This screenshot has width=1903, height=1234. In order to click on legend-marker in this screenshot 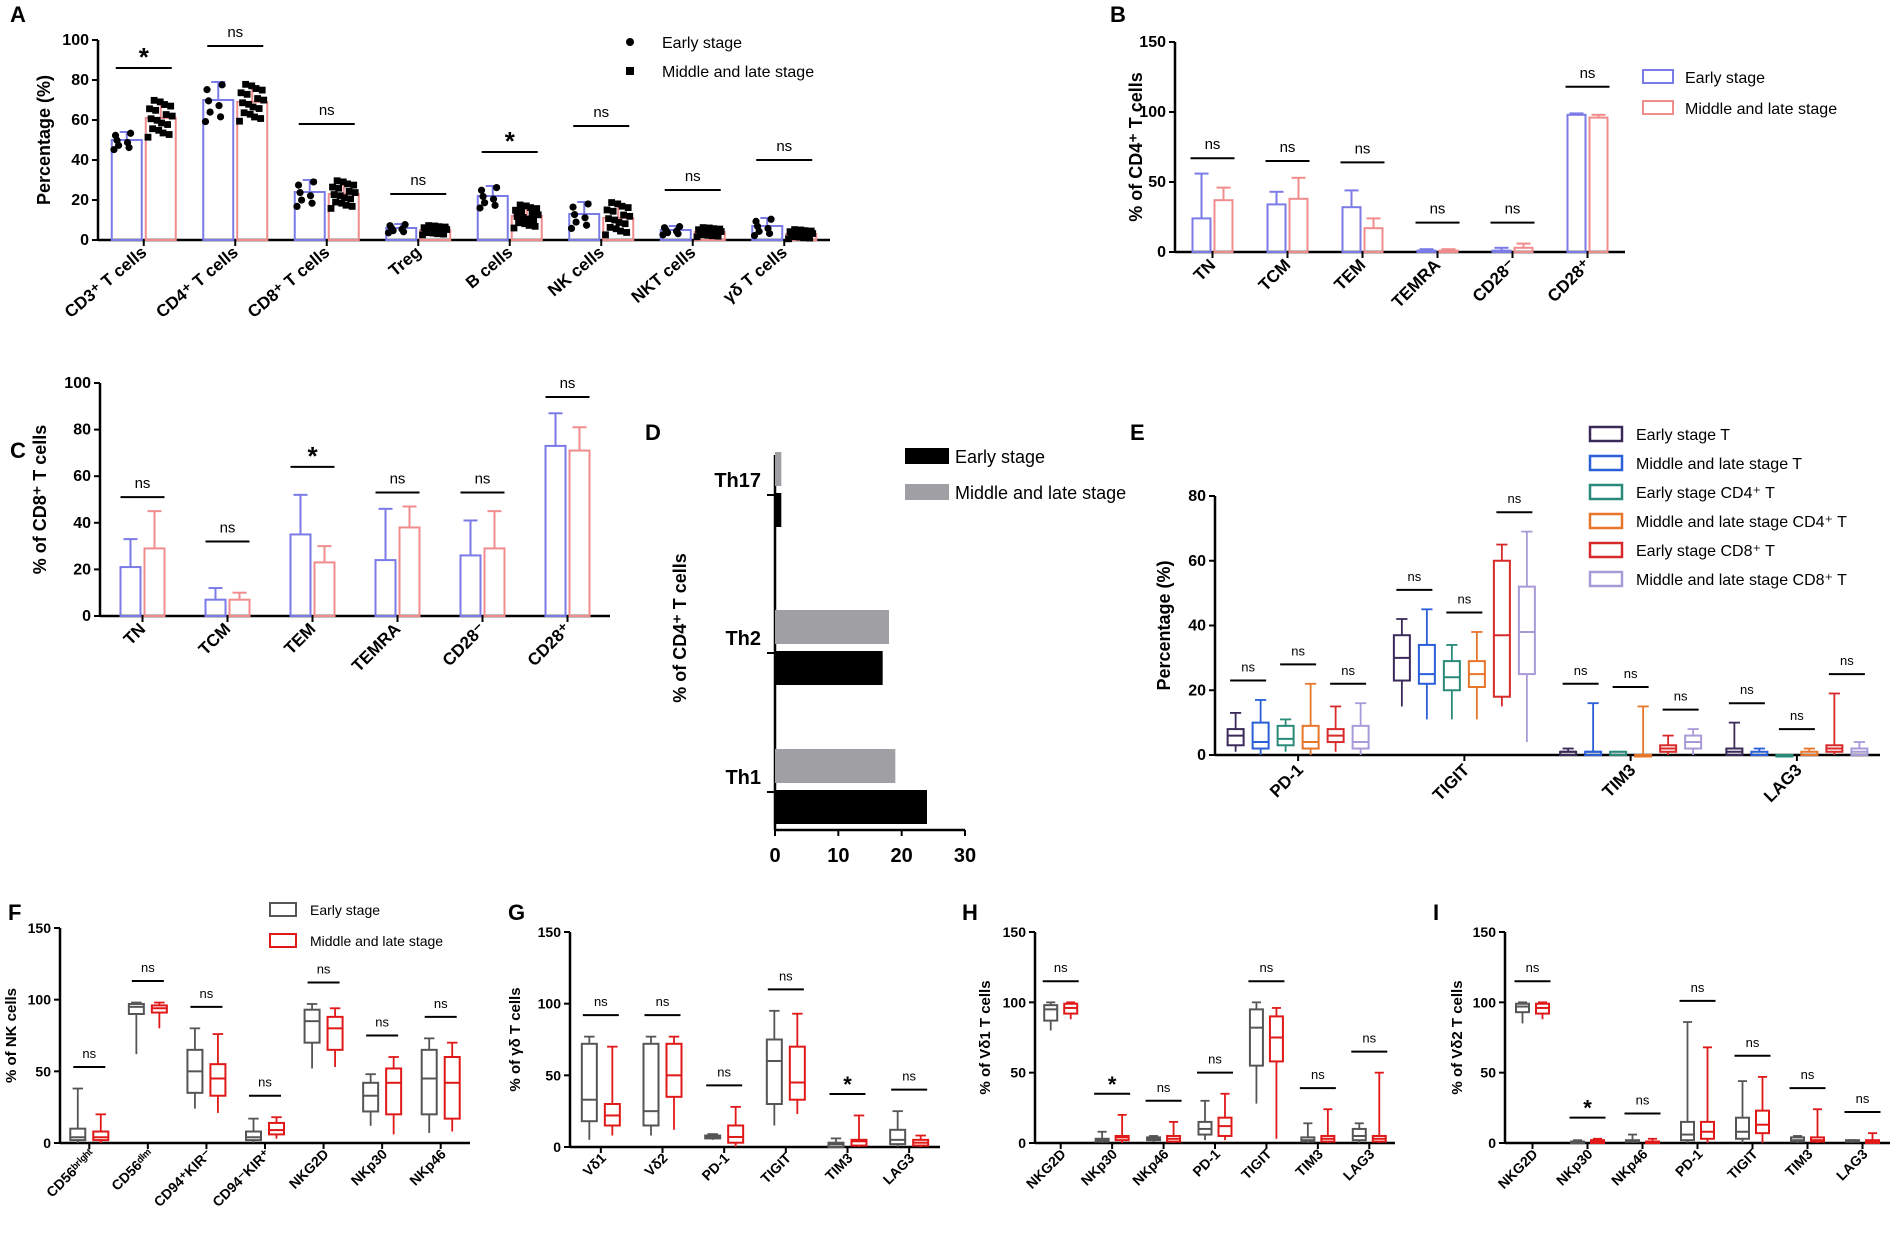, I will do `click(1606, 521)`.